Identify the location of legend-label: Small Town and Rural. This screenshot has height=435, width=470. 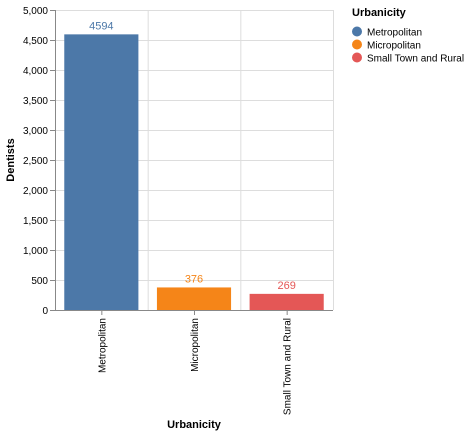
(415, 59).